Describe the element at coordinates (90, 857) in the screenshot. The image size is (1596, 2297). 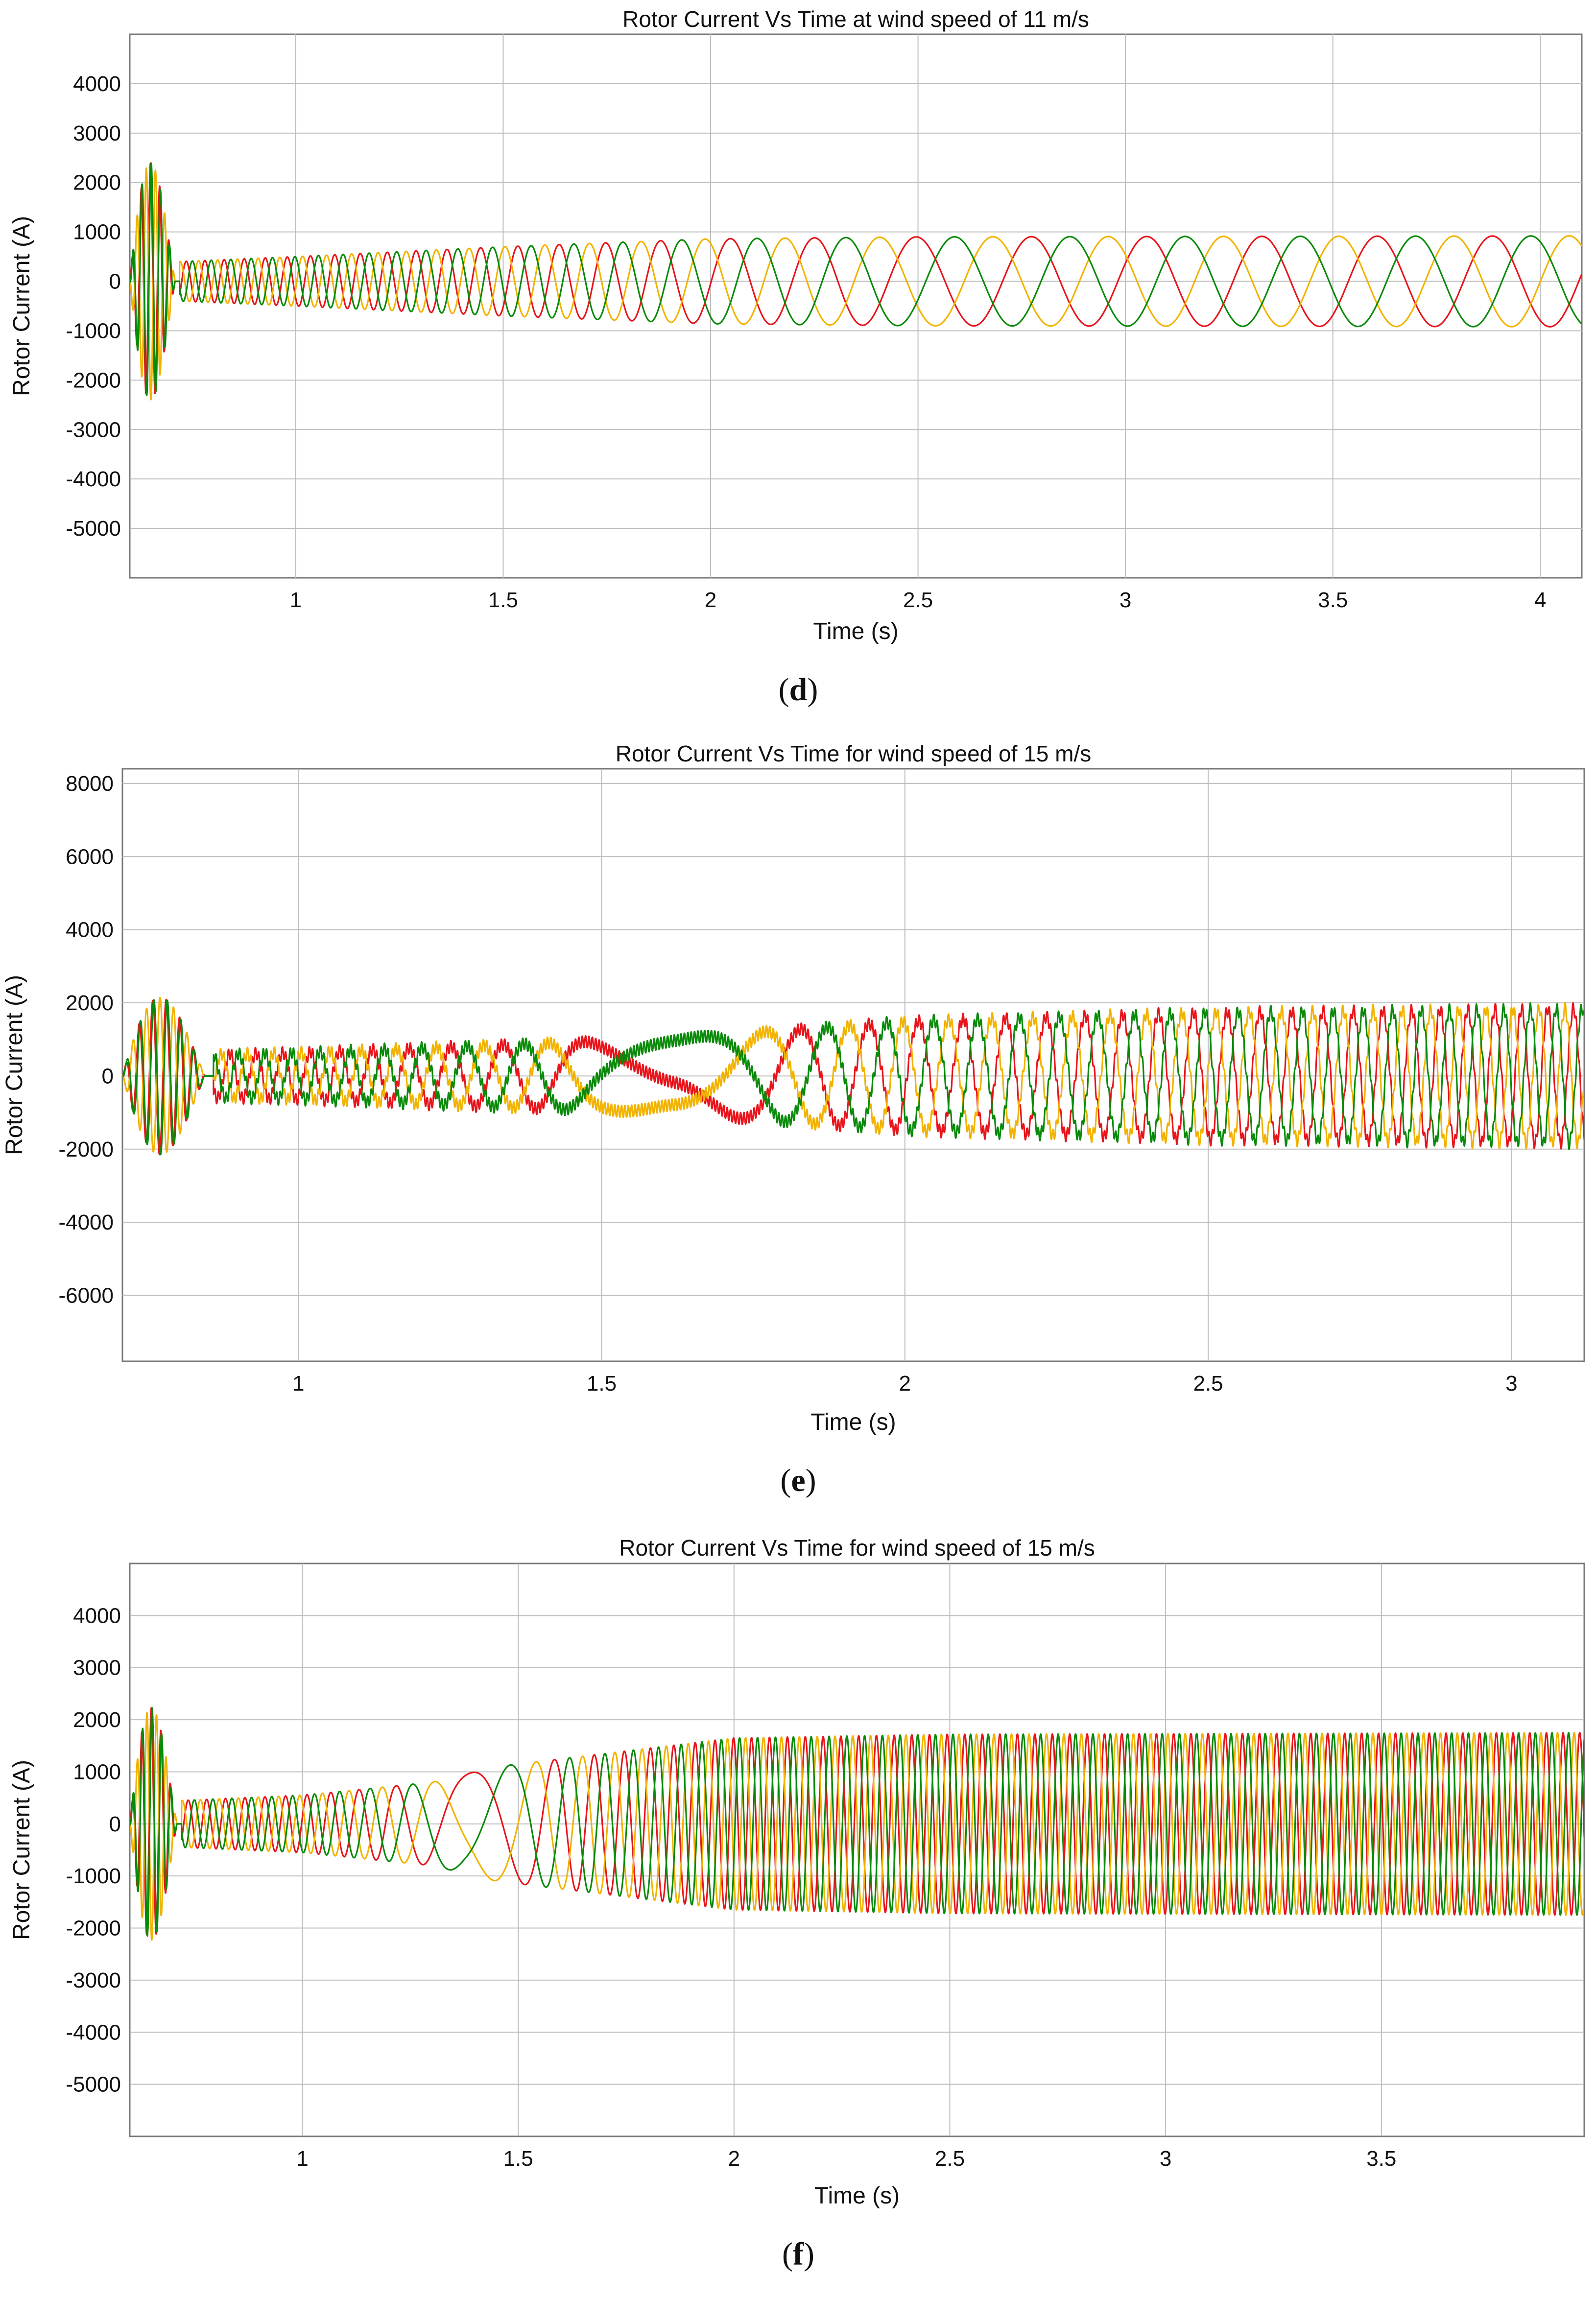
I see `y-tick-label: 6000` at that location.